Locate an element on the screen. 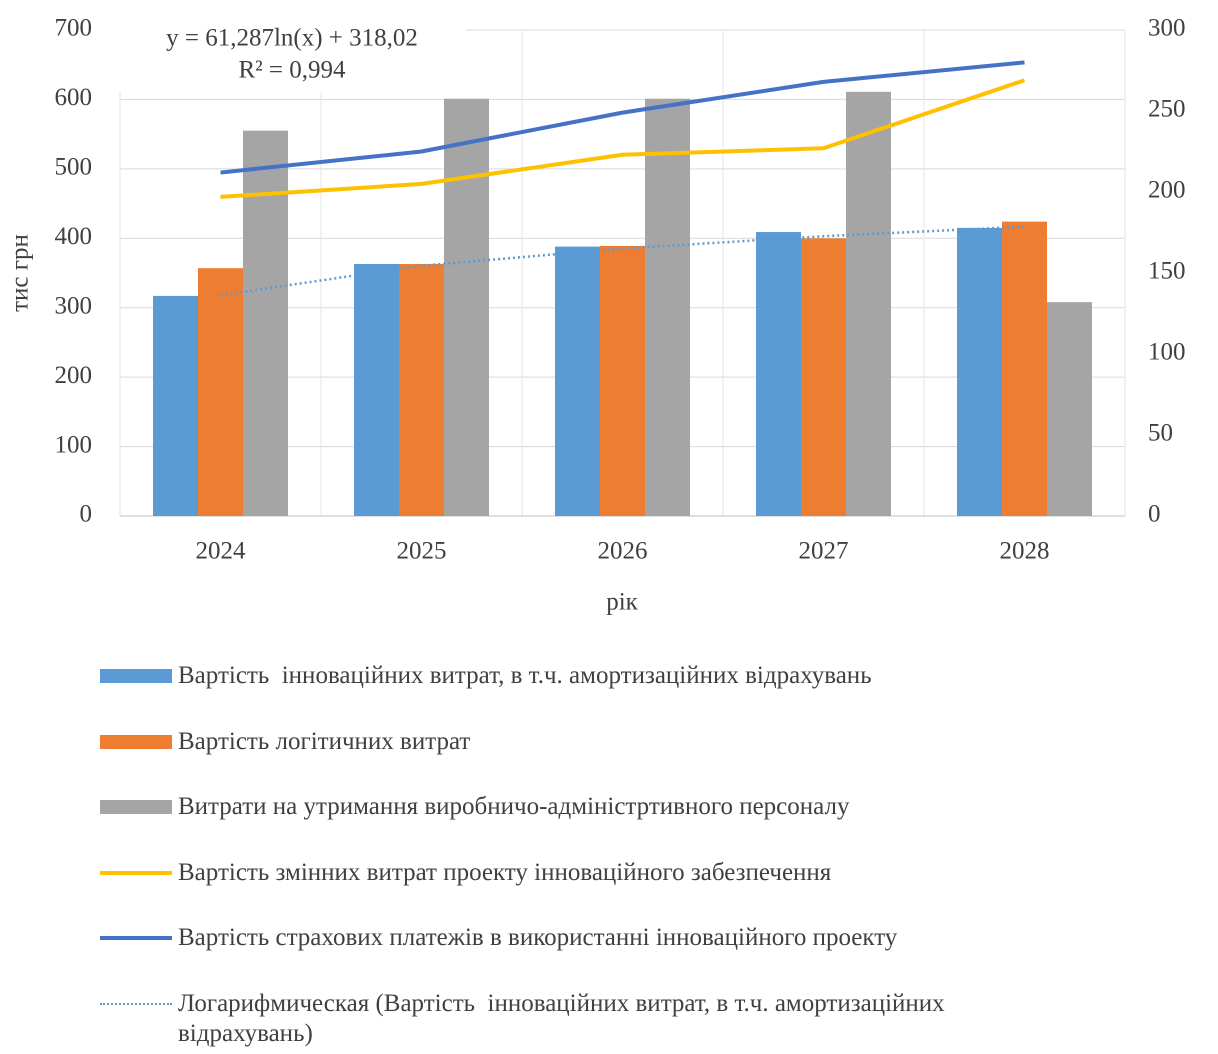 Image resolution: width=1218 pixels, height=1054 pixels. y-tick-label: 0 is located at coordinates (86, 514).